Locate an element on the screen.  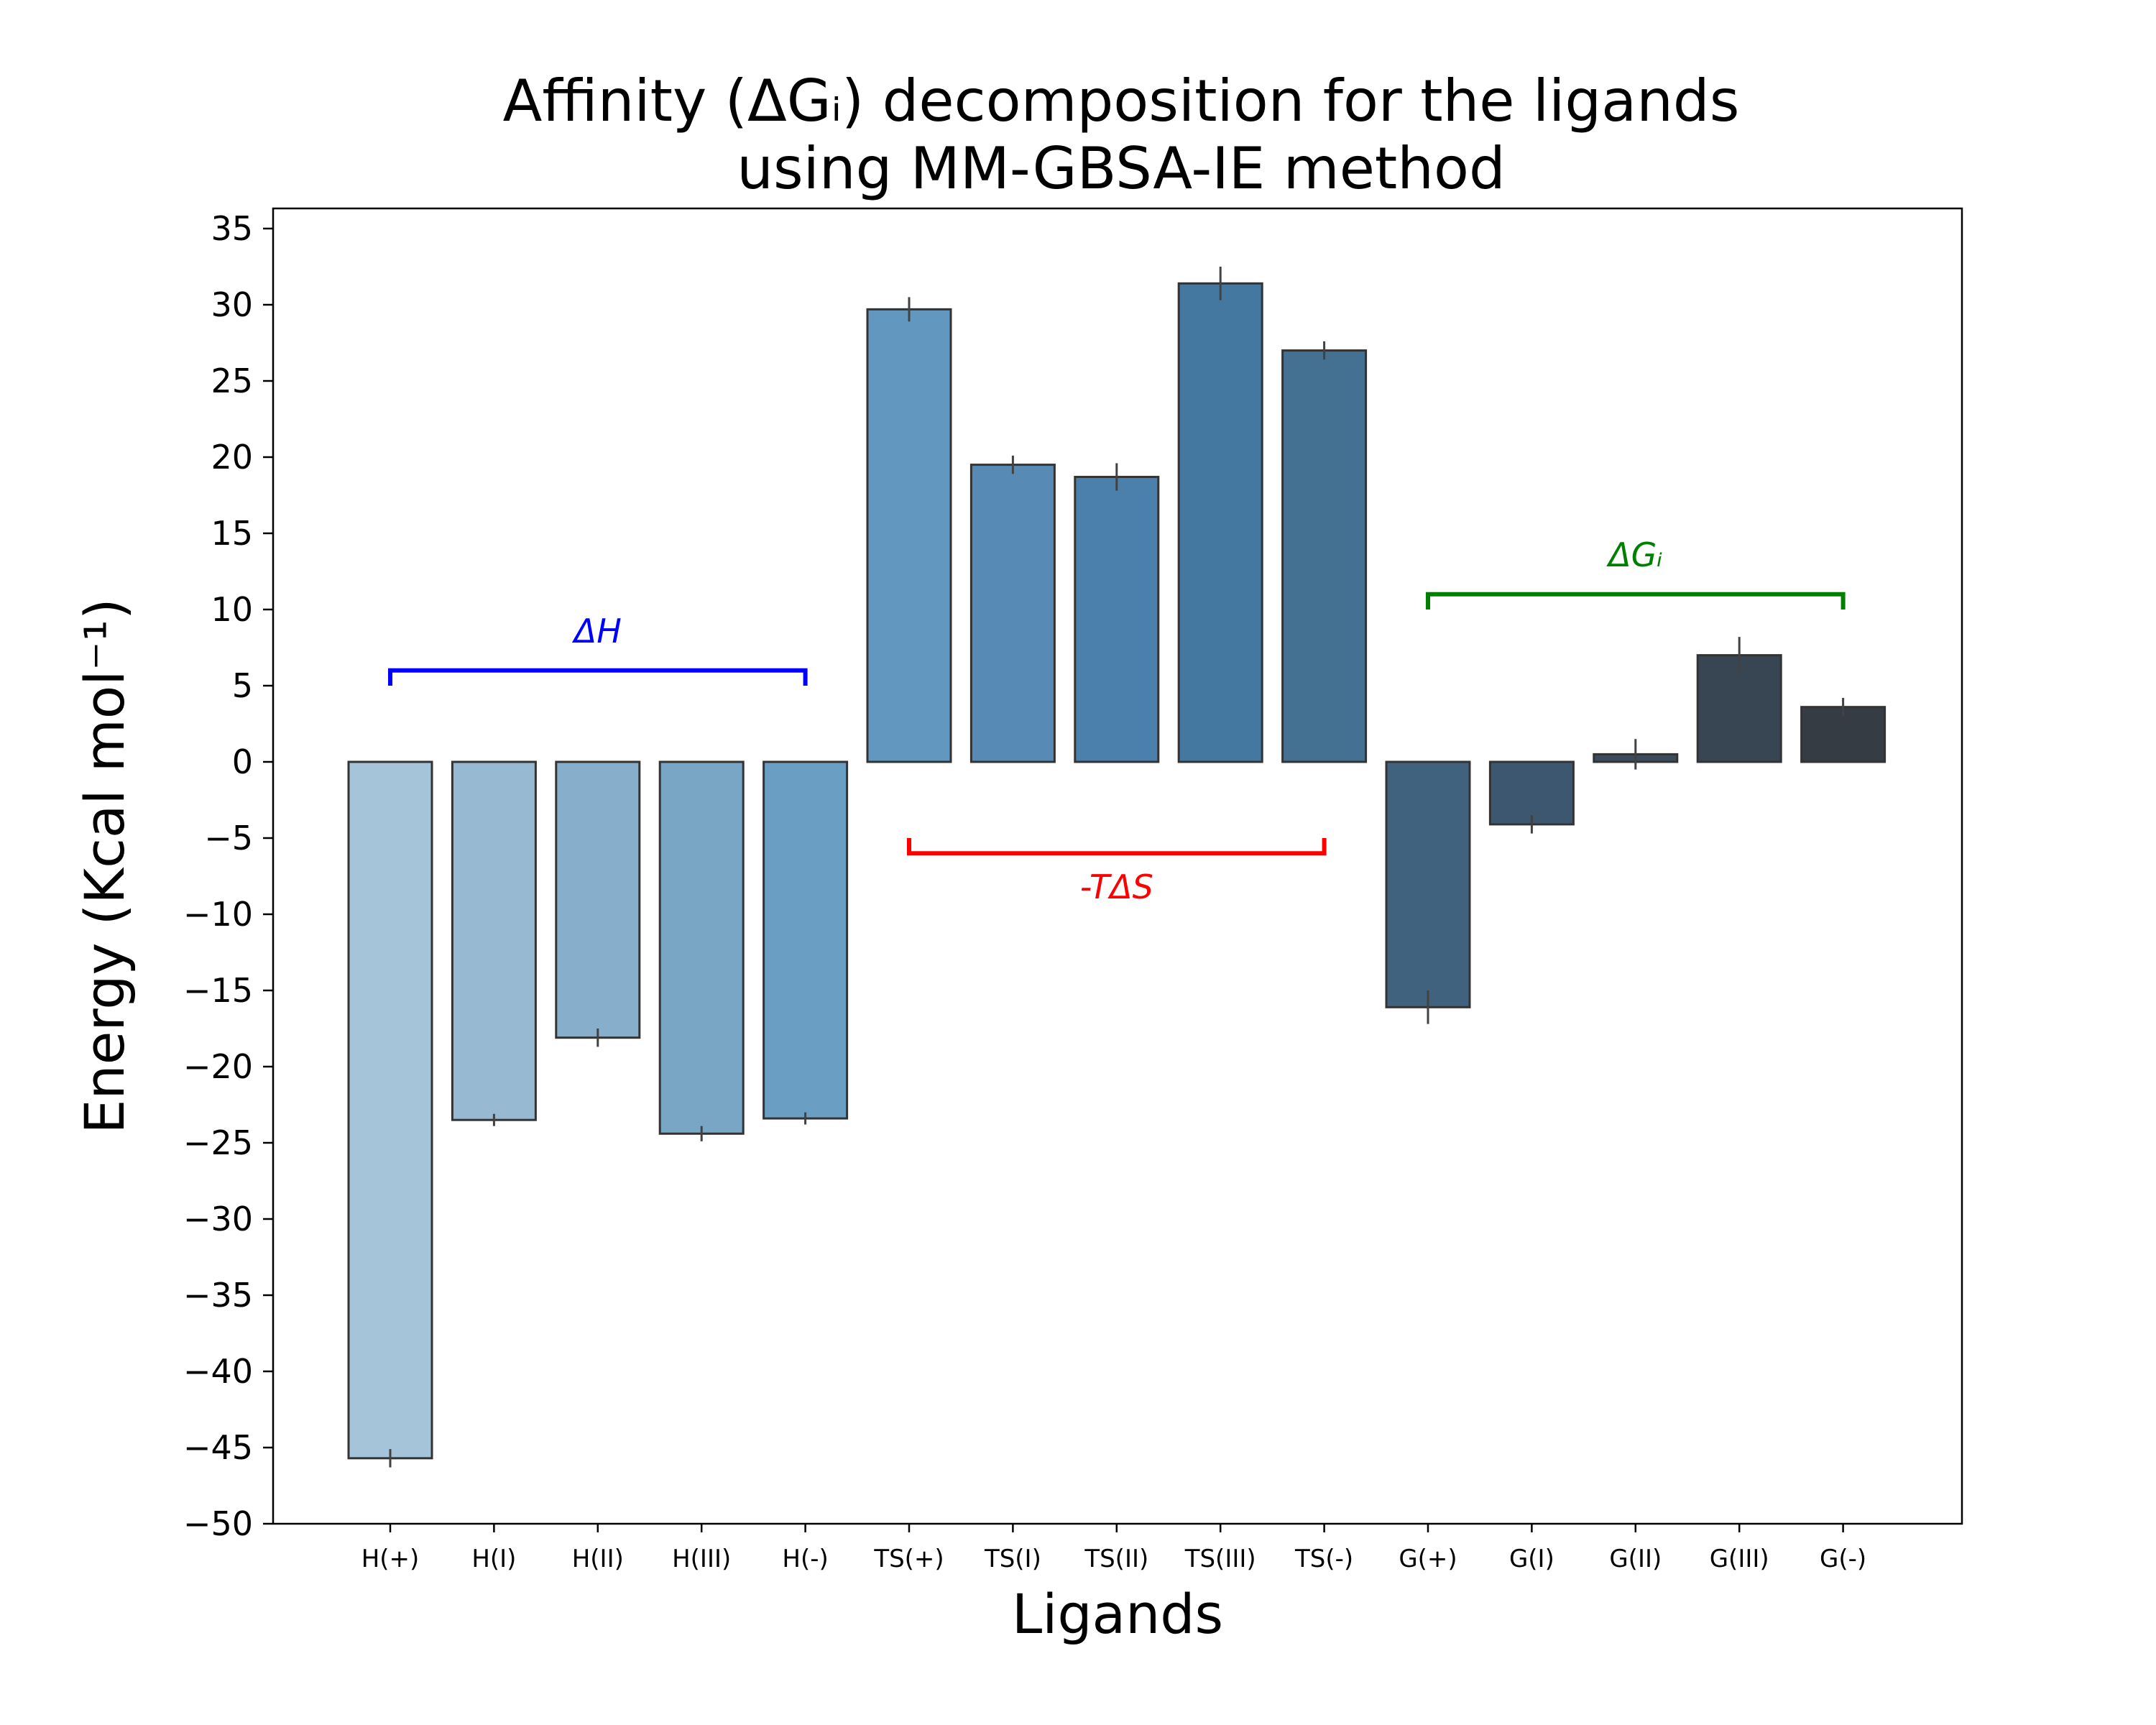
x-axis-label: Ligands is located at coordinates (1117, 1614).